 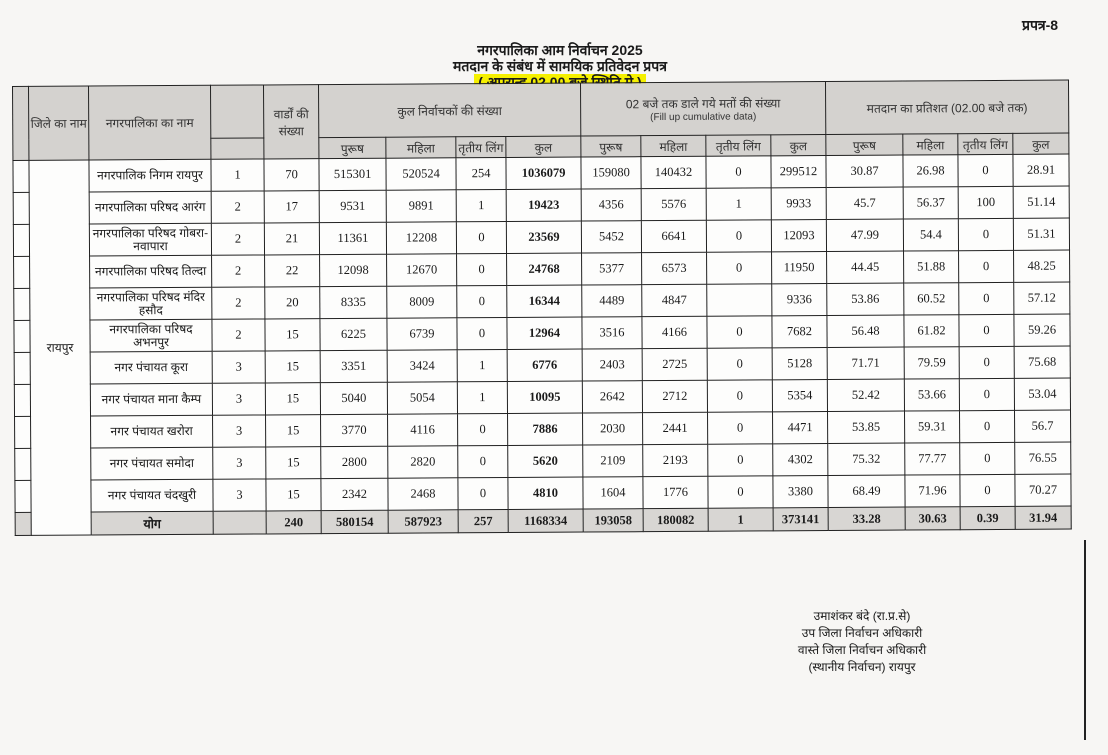 What do you see at coordinates (801, 519) in the screenshot?
I see `total-value-cell: 373141` at bounding box center [801, 519].